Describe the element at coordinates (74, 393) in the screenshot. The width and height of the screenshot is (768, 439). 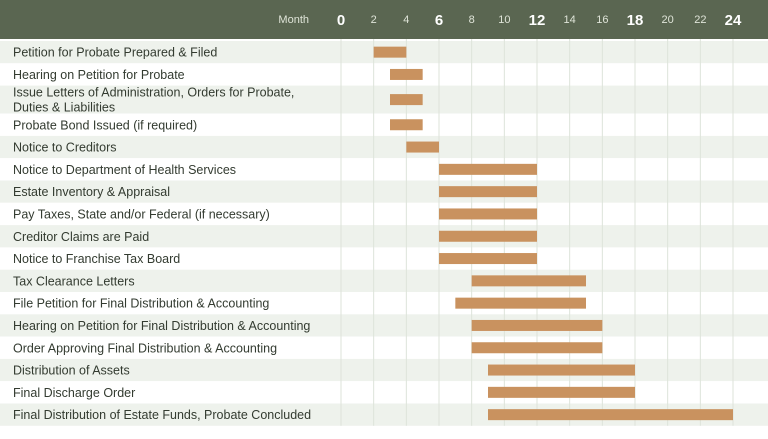
I see `task-label: Final Discharge Order` at that location.